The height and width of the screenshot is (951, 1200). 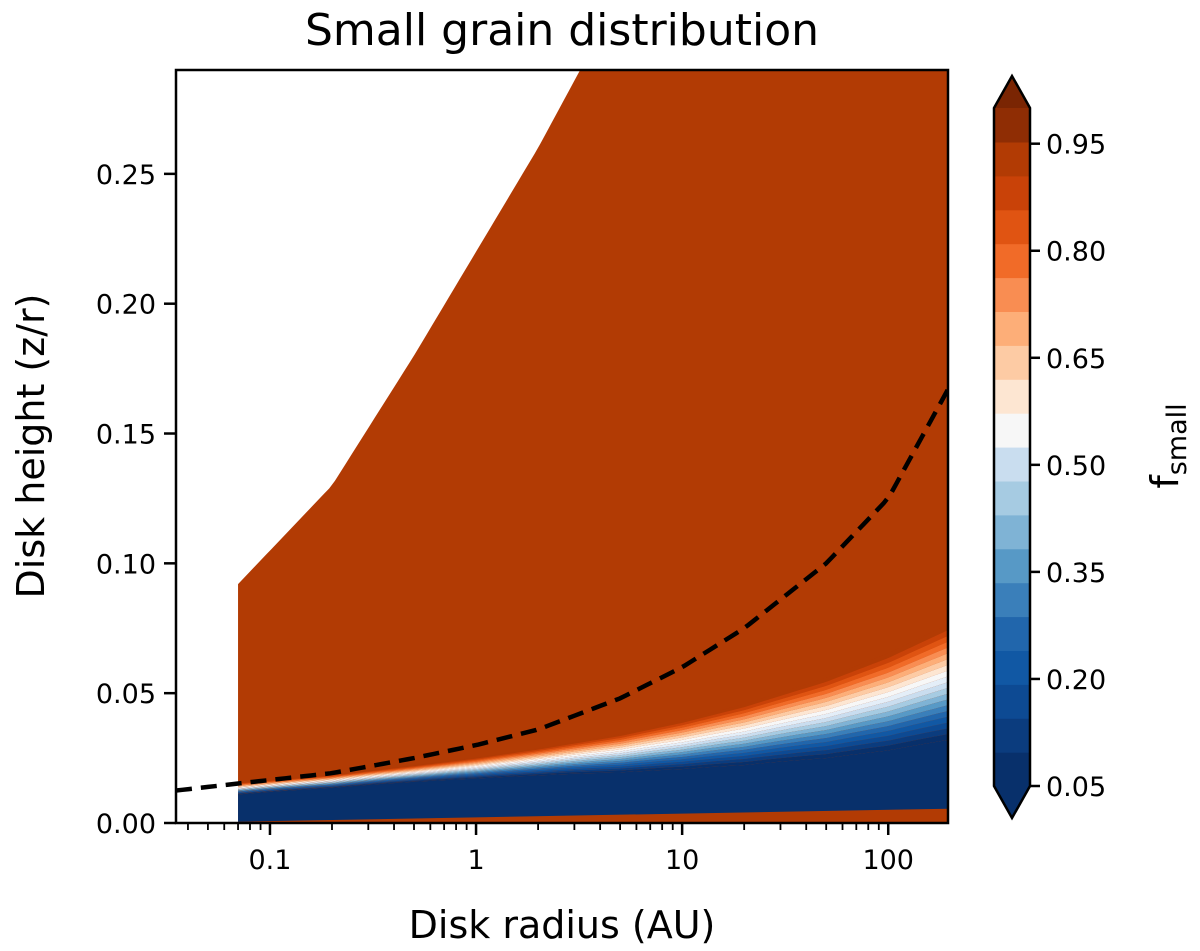 What do you see at coordinates (1076, 680) in the screenshot?
I see `colorbar-tick-label: 0.20` at bounding box center [1076, 680].